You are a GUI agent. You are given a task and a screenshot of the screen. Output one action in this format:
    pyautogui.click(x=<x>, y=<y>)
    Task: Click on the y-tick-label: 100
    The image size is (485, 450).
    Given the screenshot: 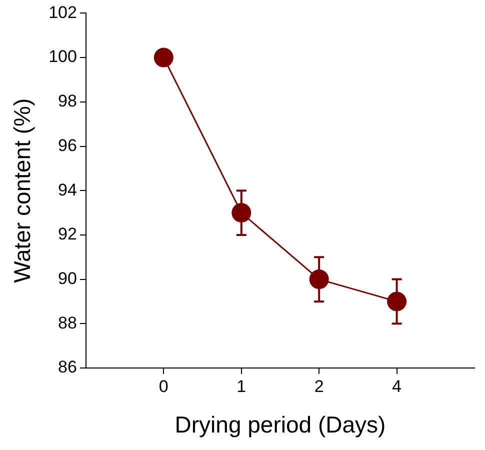 What is the action you would take?
    pyautogui.click(x=62, y=56)
    